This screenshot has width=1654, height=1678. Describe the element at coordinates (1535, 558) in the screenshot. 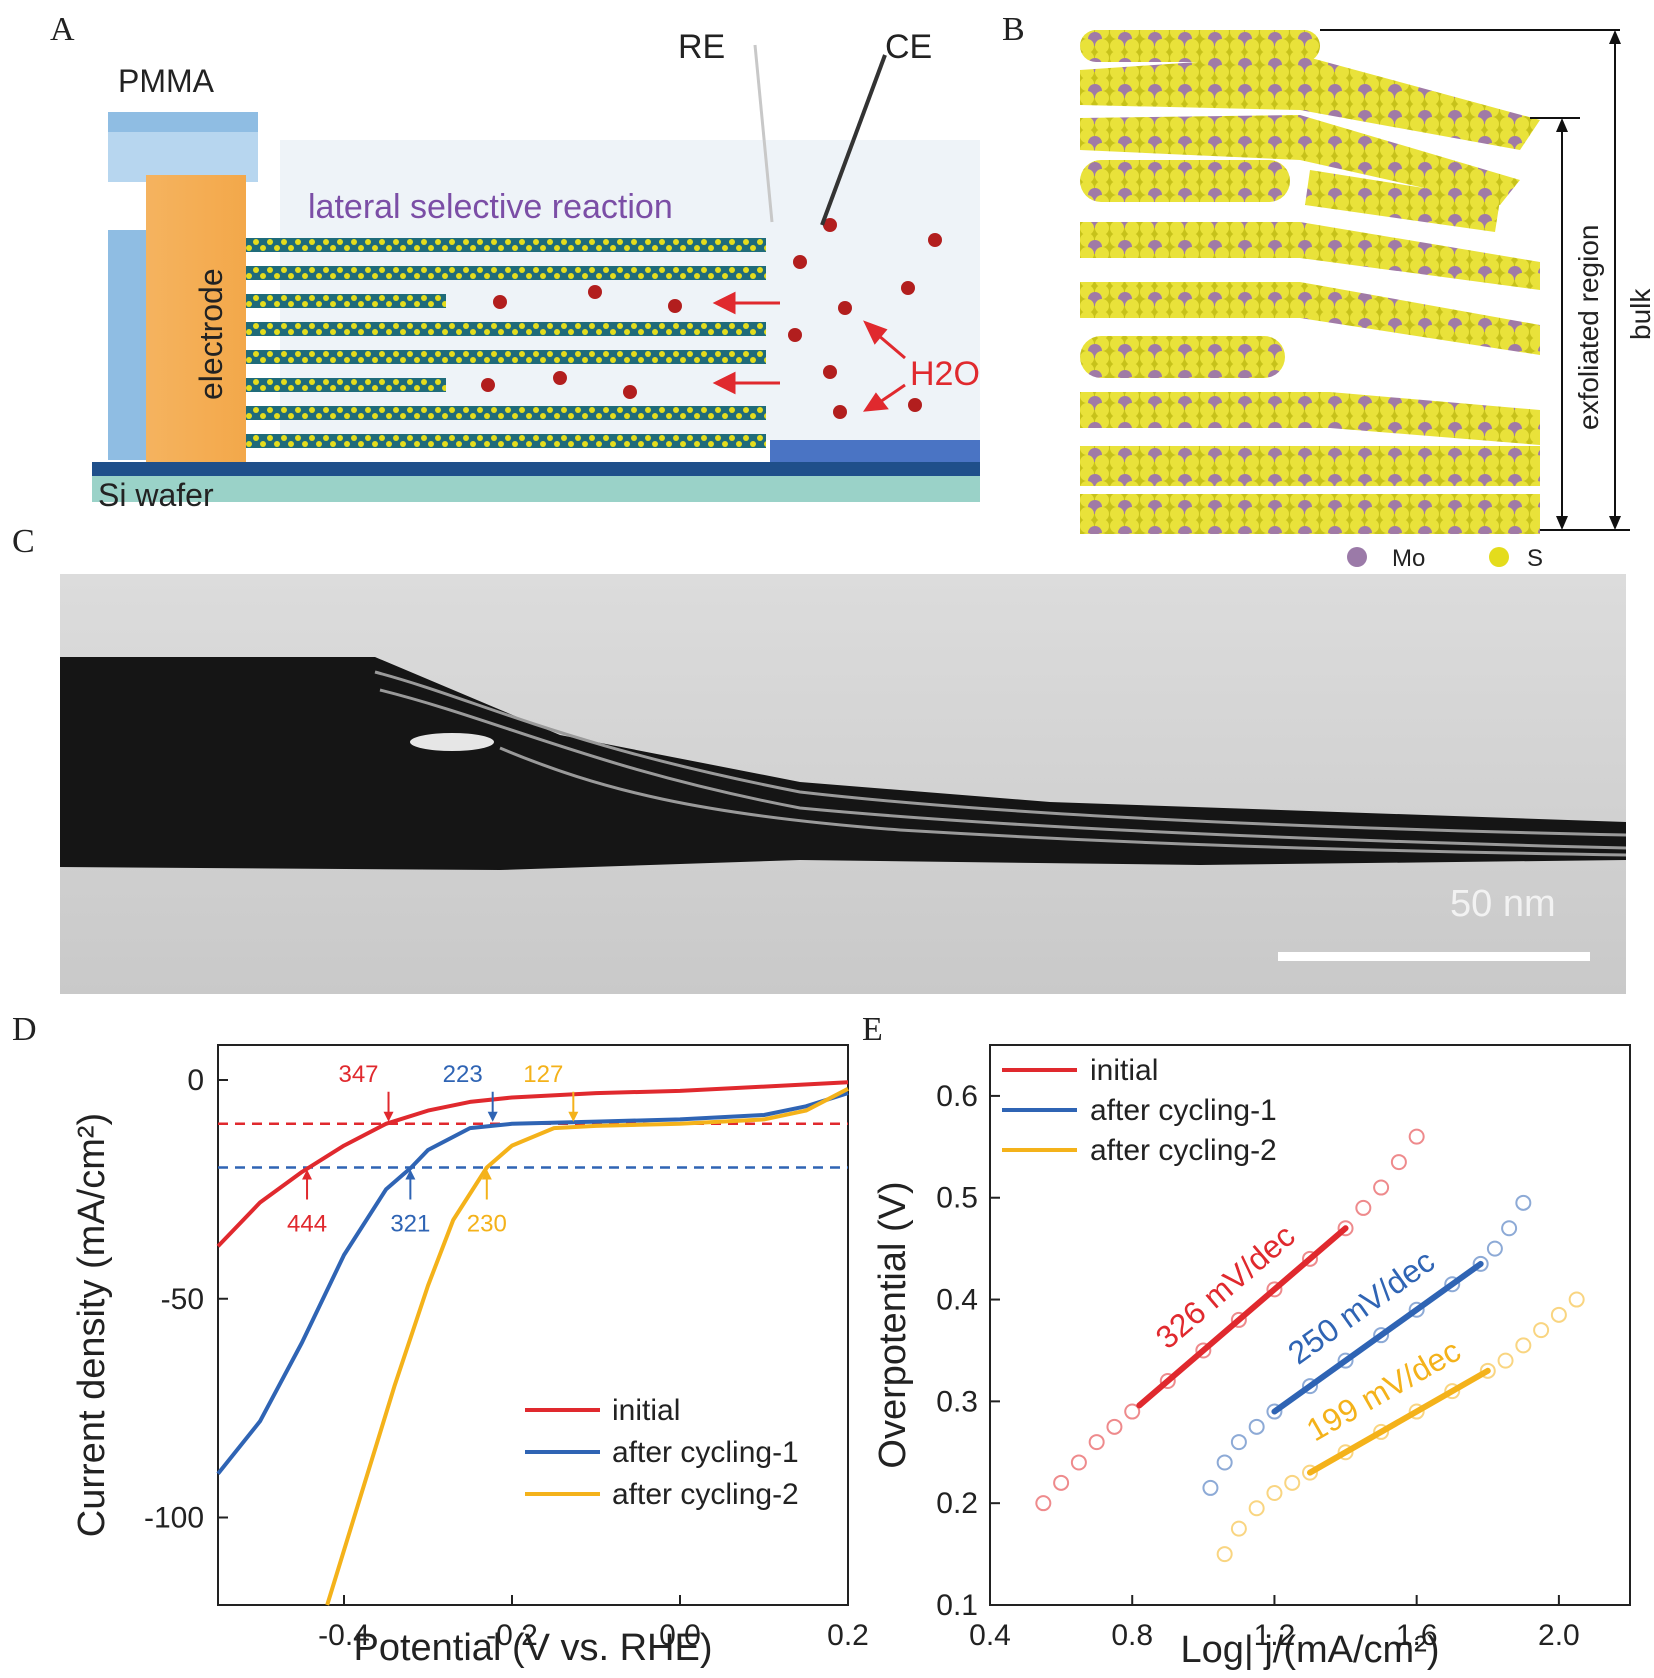

I see `s-legend-label: S` at that location.